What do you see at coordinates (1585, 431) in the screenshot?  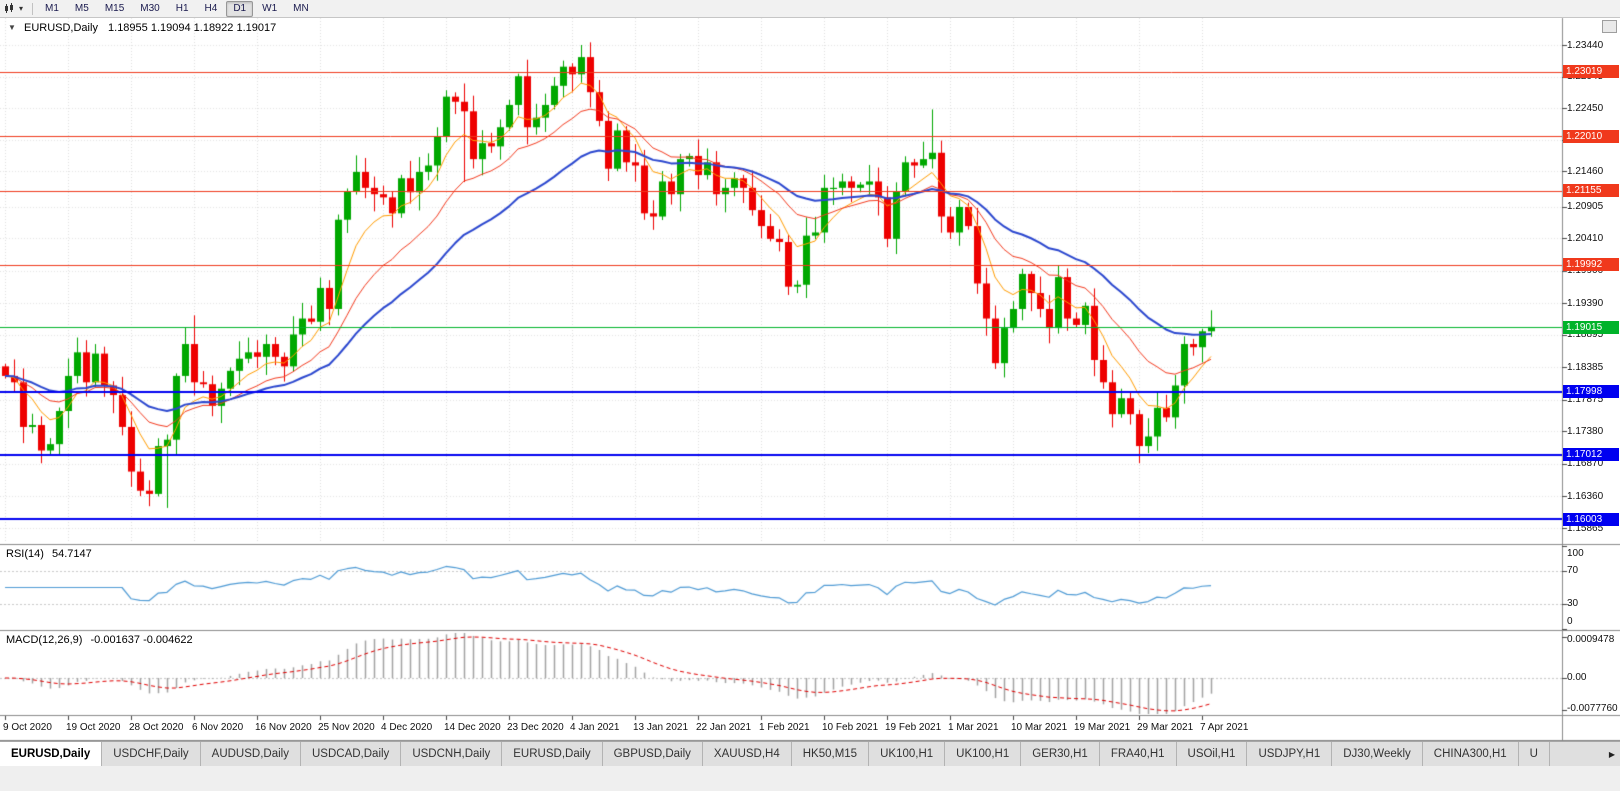 I see `price-axis-label: 1.17380` at bounding box center [1585, 431].